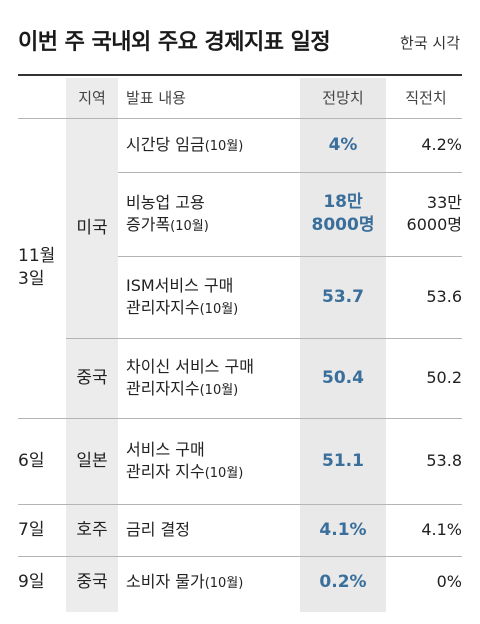 The image size is (480, 624). What do you see at coordinates (444, 297) in the screenshot?
I see `previous-value: 53.6` at bounding box center [444, 297].